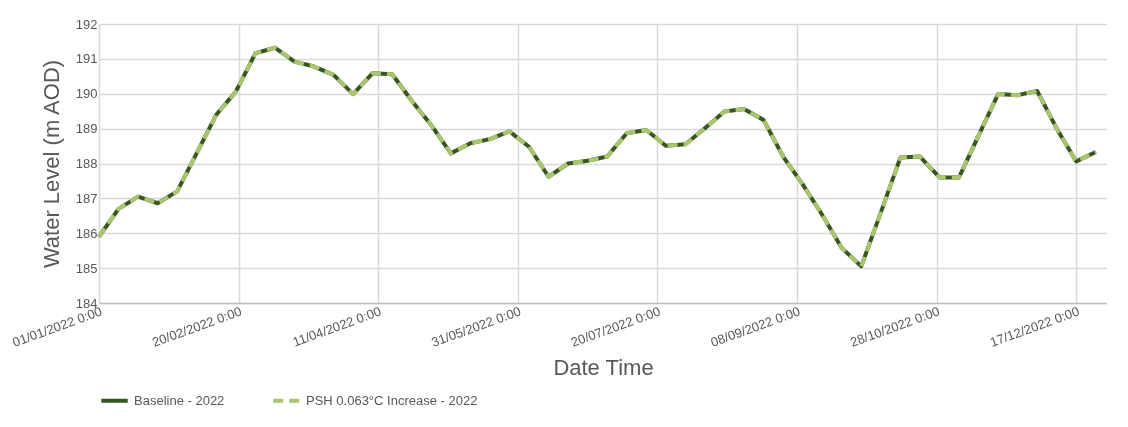  Describe the element at coordinates (51, 164) in the screenshot. I see `y-axis-title: Water Level (m AOD)` at that location.